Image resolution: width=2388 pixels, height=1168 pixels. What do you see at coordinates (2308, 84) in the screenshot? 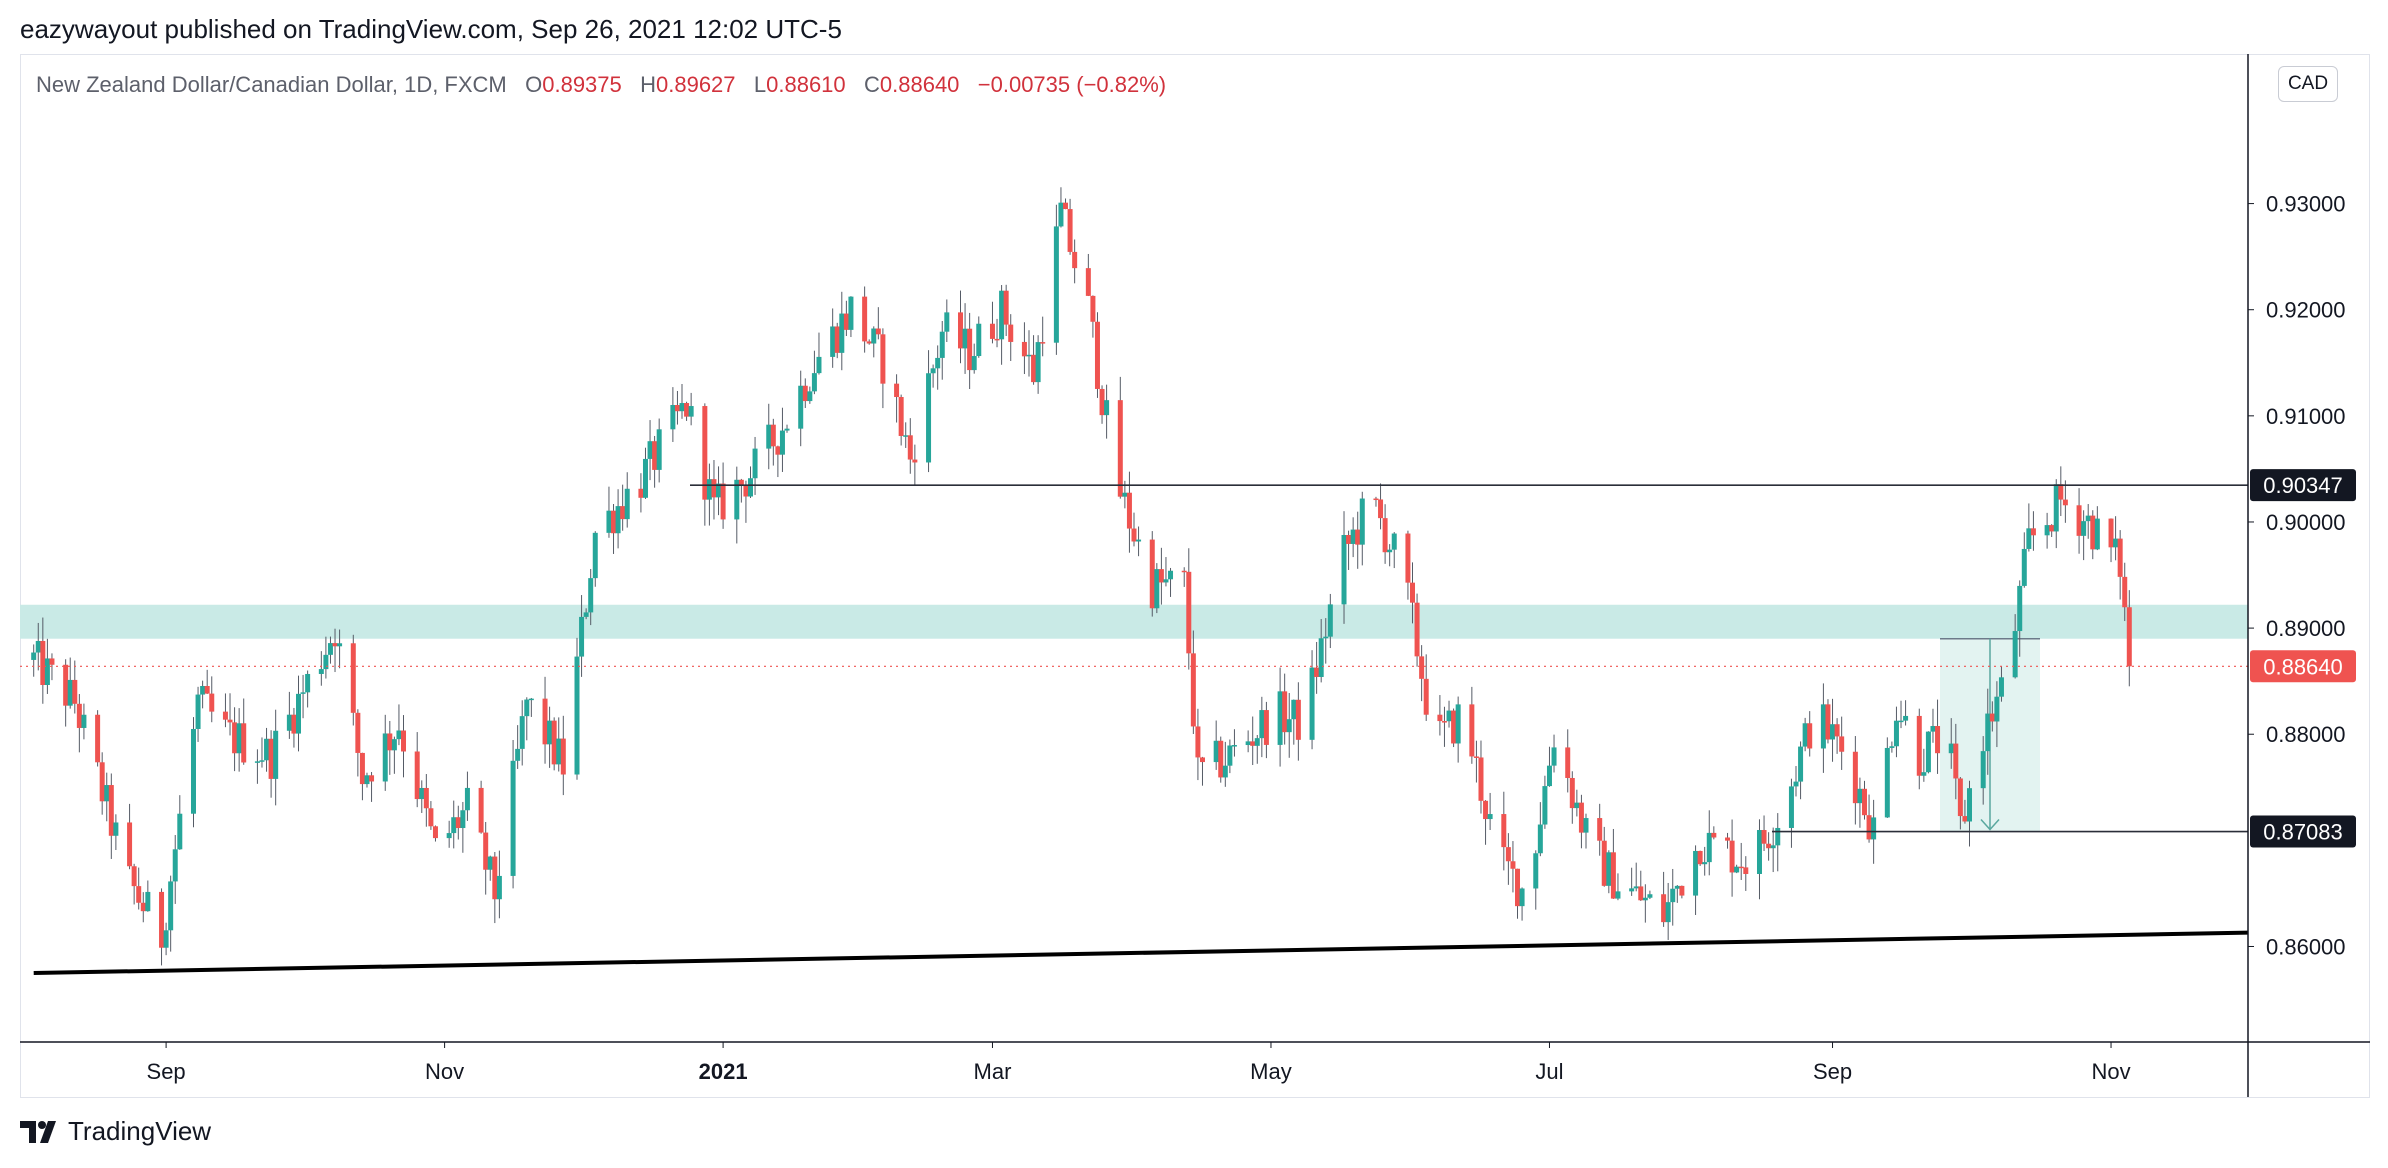
I see `currency-button: CAD` at bounding box center [2308, 84].